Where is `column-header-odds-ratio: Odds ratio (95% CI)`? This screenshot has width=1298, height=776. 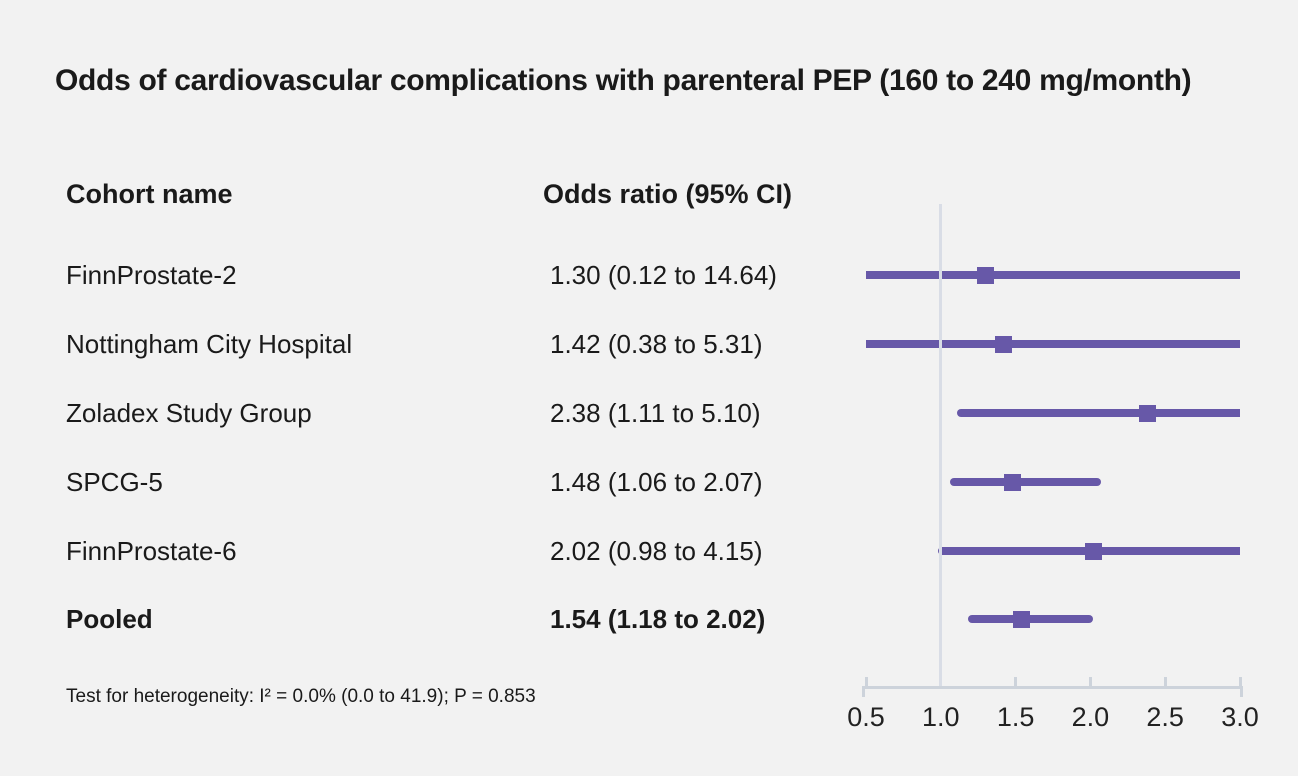
column-header-odds-ratio: Odds ratio (95% CI) is located at coordinates (668, 194).